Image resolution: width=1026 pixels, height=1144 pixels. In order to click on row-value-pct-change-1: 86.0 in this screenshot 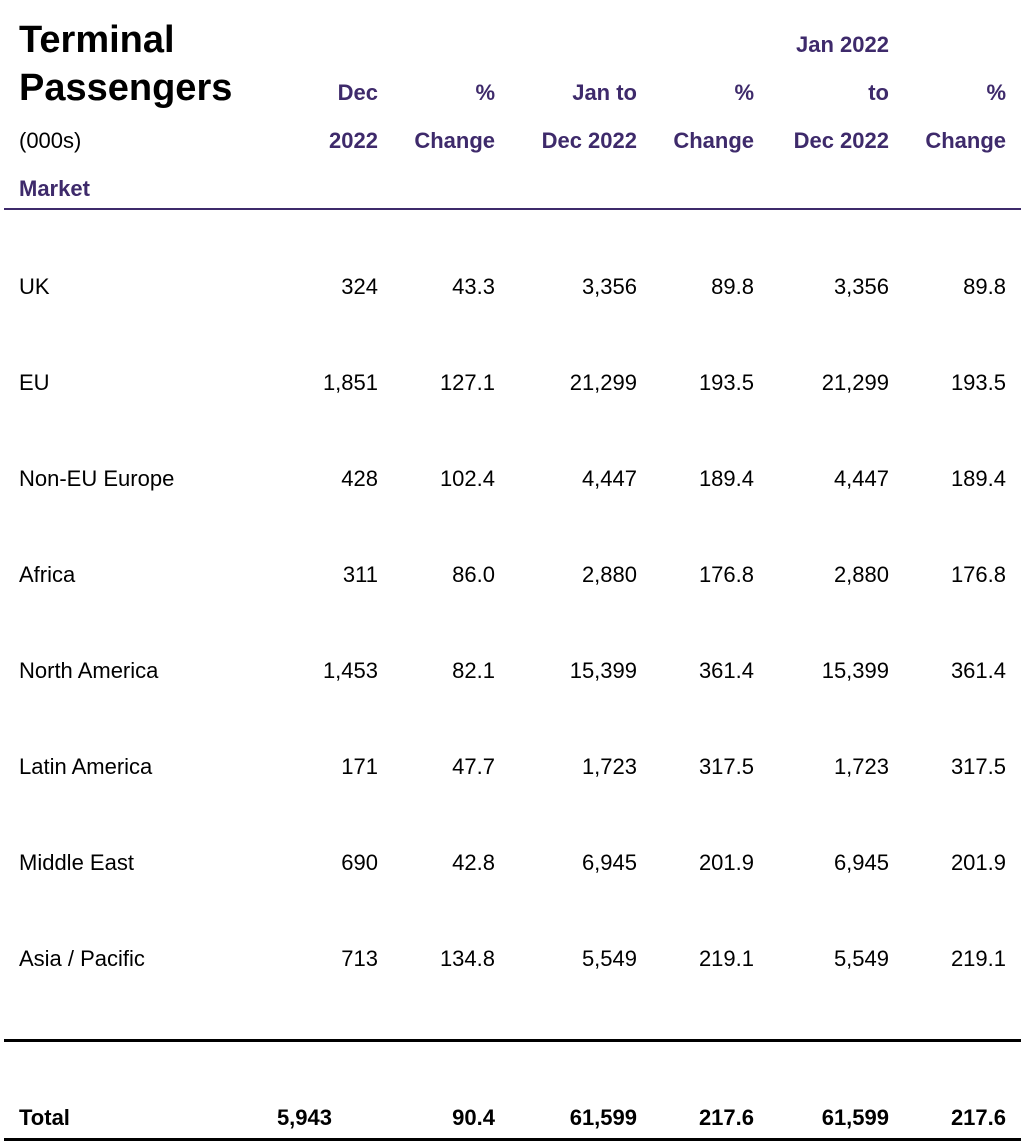, I will do `click(473, 574)`.